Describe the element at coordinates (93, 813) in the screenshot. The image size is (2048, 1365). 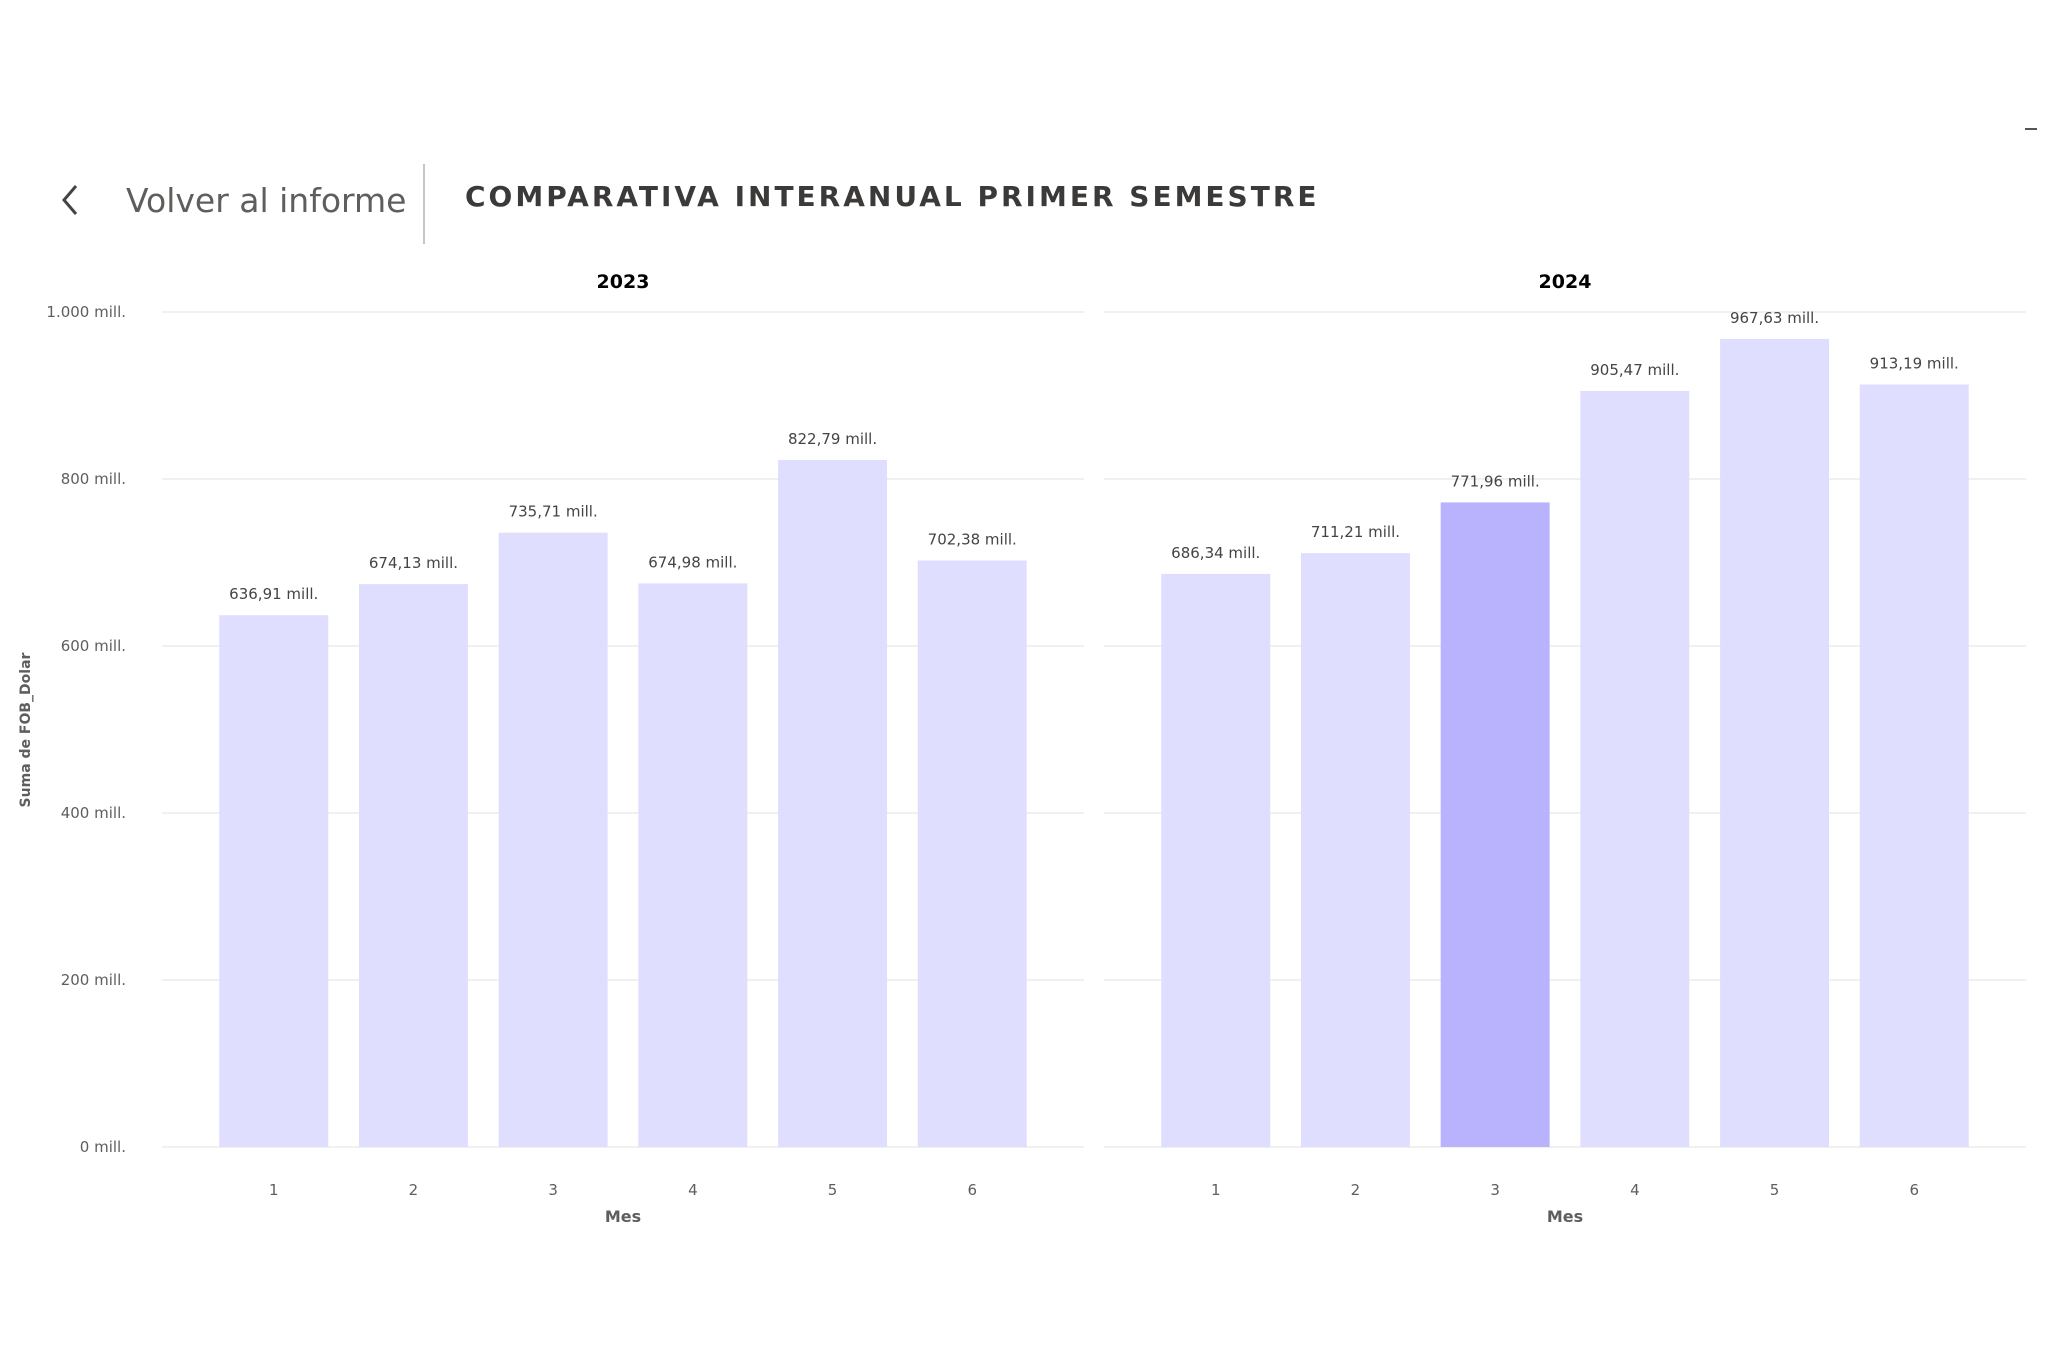
I see `y-tick-label: 400 mill.` at that location.